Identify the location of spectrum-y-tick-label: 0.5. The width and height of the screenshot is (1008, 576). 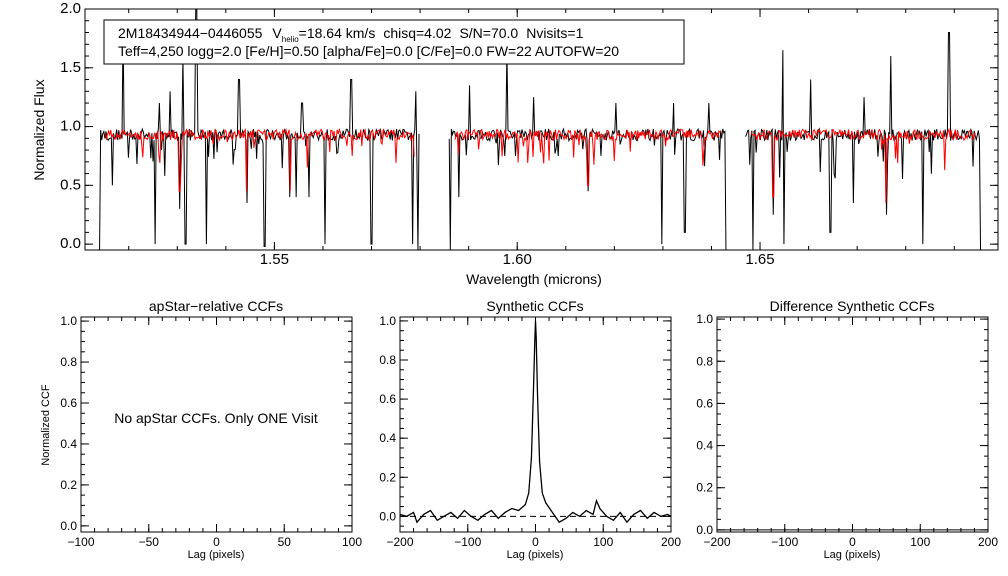
(70, 184).